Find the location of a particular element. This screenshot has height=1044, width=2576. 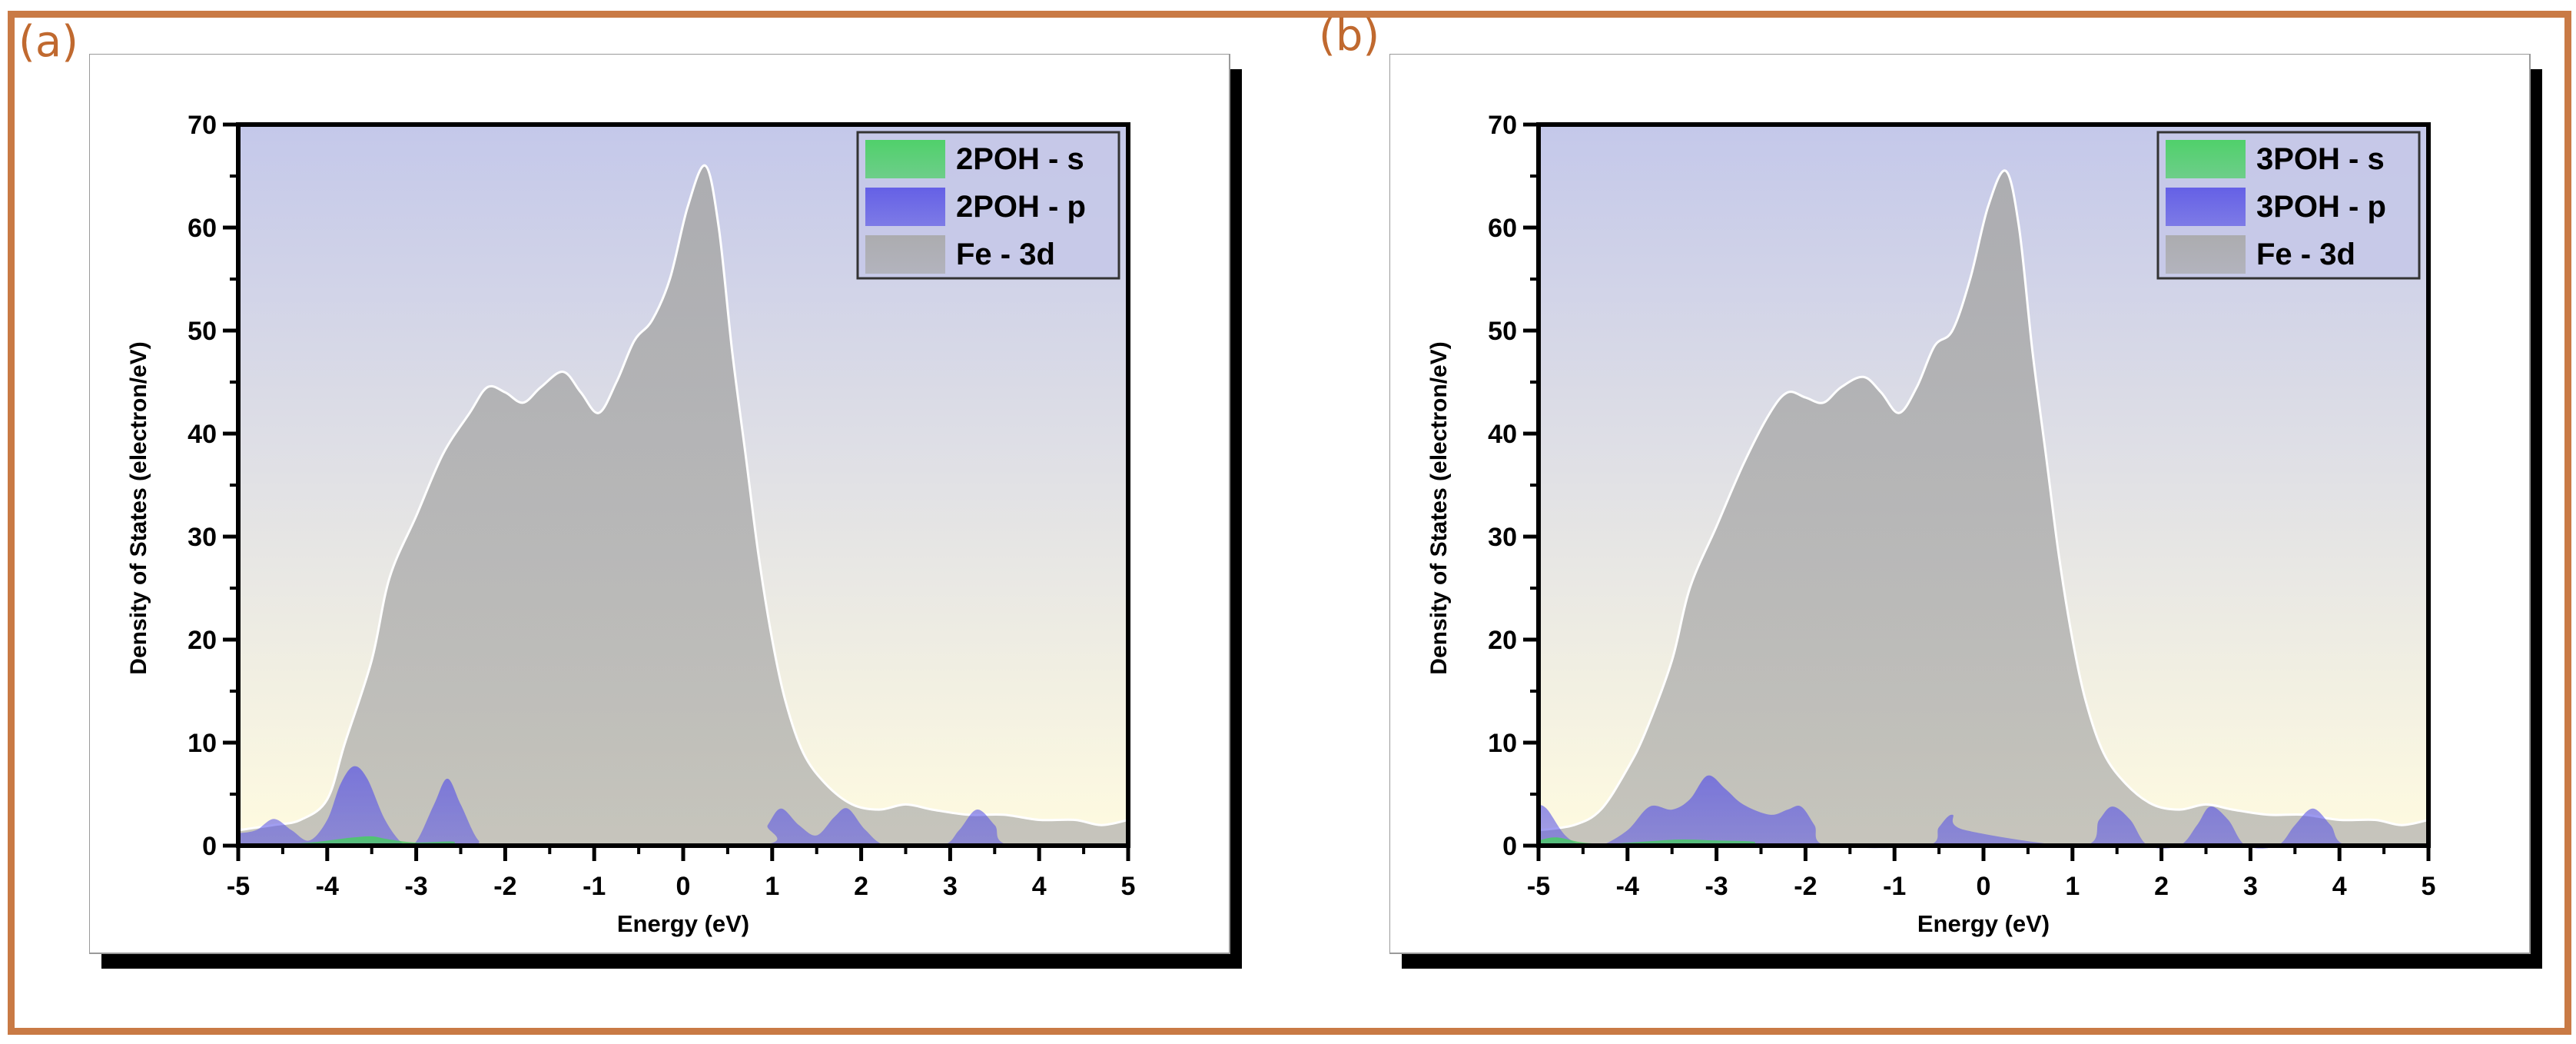

legend-label: 3POH - s is located at coordinates (2320, 159).